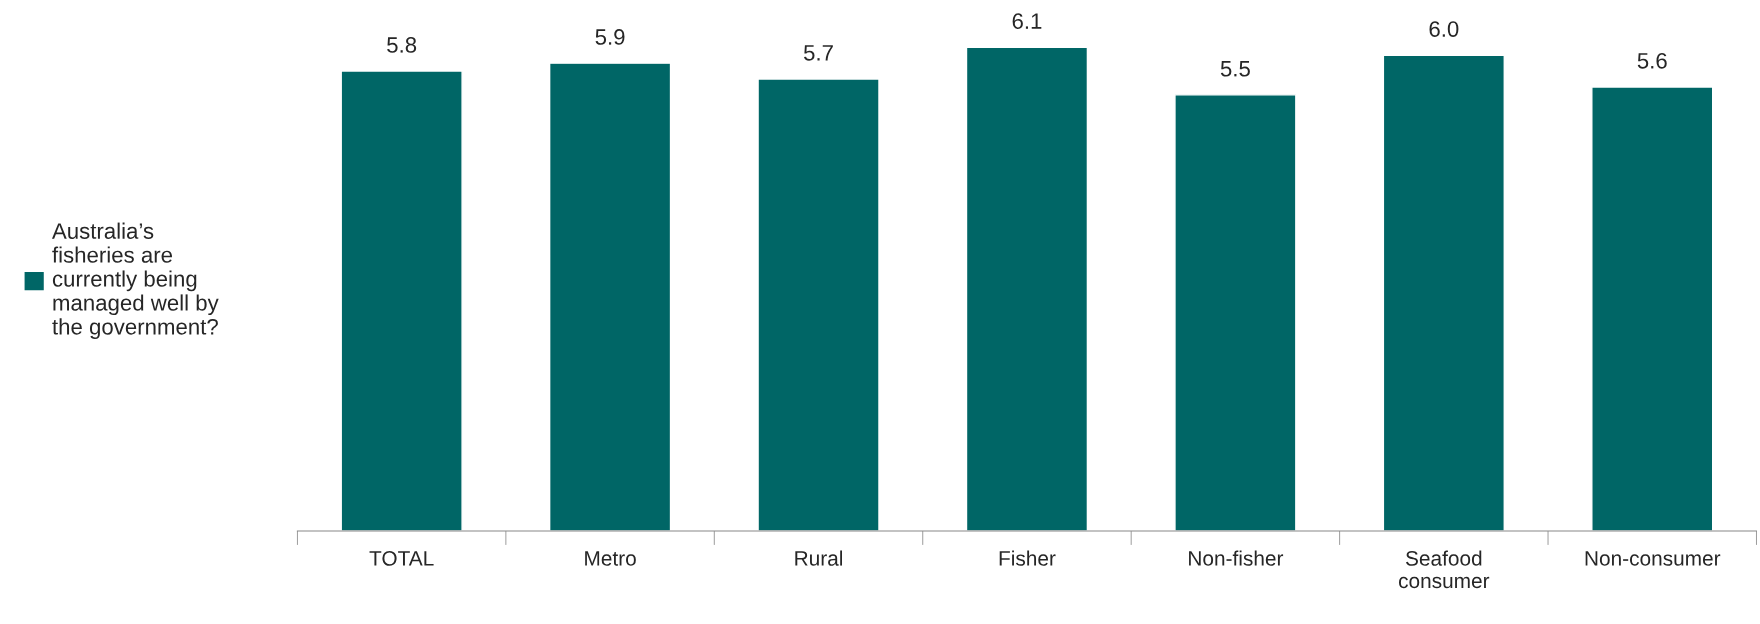  What do you see at coordinates (402, 45) in the screenshot?
I see `data-label: 5.8` at bounding box center [402, 45].